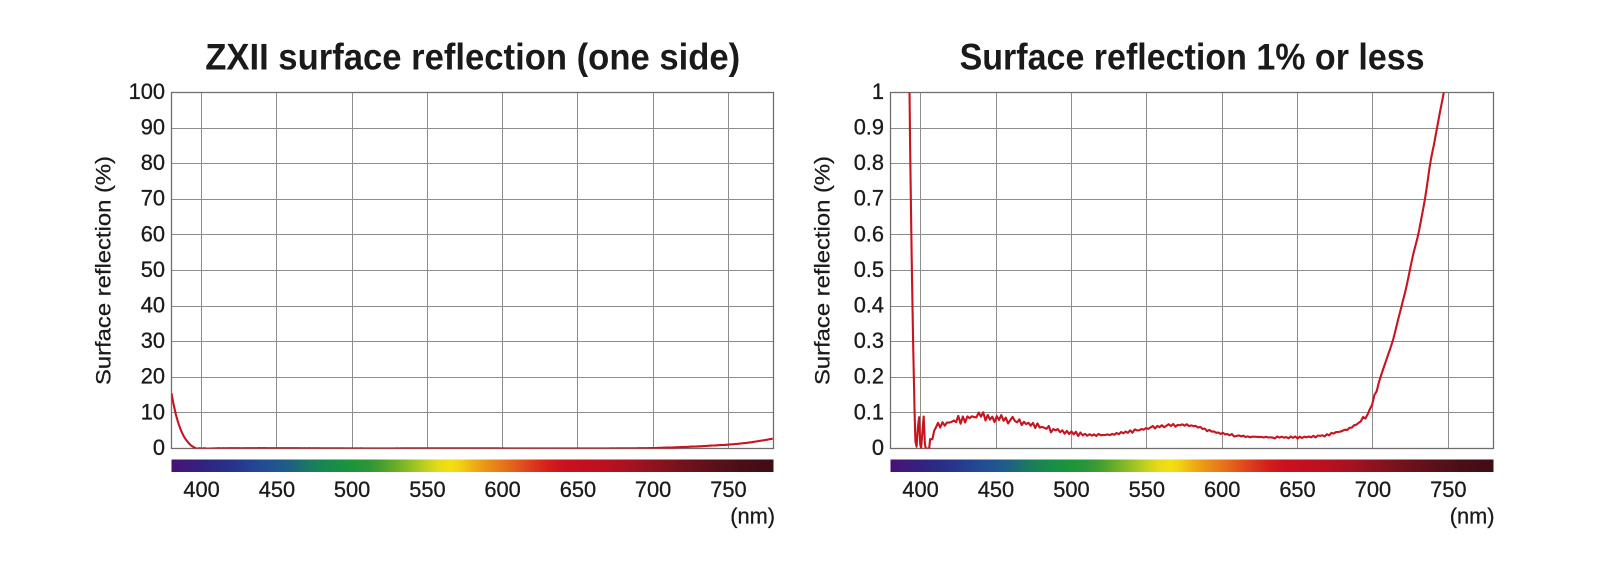 The image size is (1600, 571). I want to click on svg-text: 0.6, so click(869, 233).